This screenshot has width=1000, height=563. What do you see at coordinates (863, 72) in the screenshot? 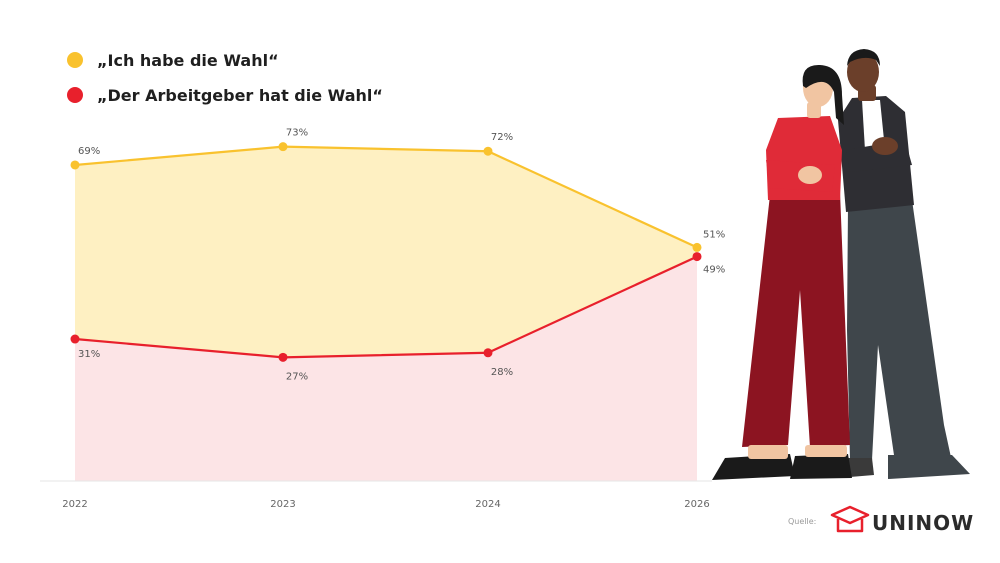
I see `man-head` at bounding box center [863, 72].